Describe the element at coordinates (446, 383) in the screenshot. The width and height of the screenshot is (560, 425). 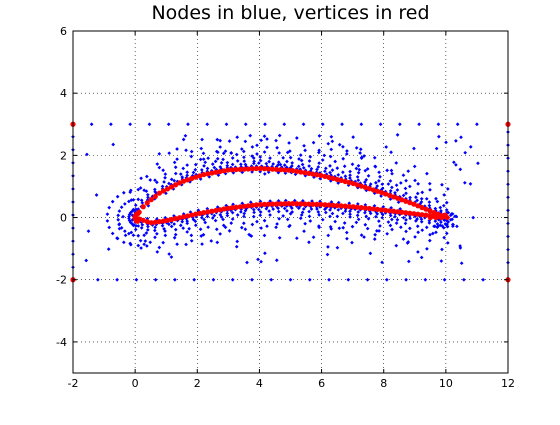
I see `x-tick-label: 10` at that location.